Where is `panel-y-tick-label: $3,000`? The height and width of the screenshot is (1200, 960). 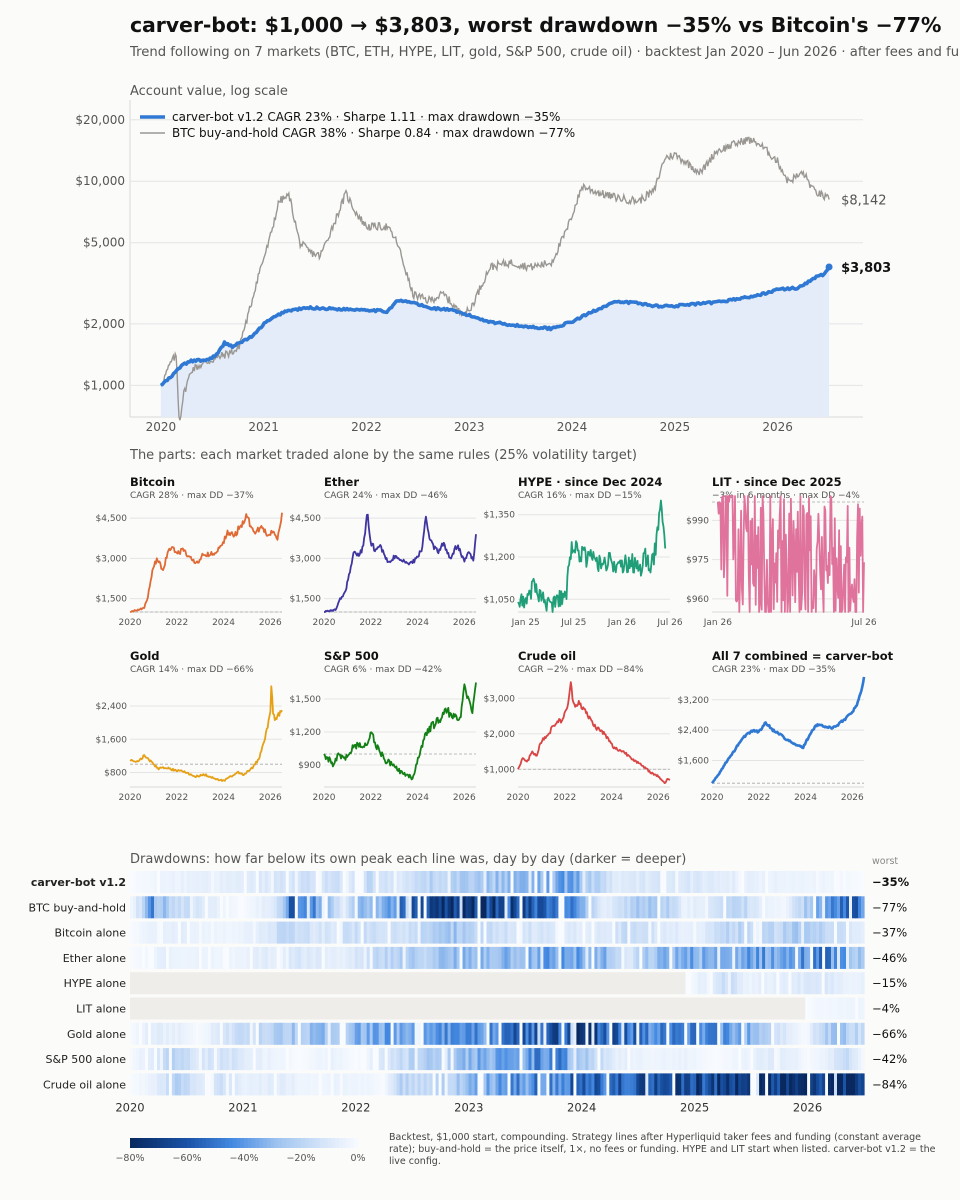 panel-y-tick-label: $3,000 is located at coordinates (306, 559).